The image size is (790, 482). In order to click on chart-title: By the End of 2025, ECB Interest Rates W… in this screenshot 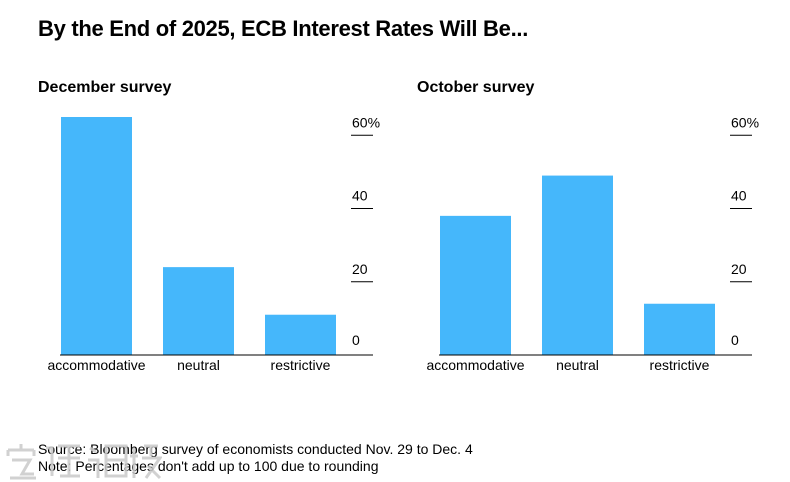, I will do `click(283, 28)`.